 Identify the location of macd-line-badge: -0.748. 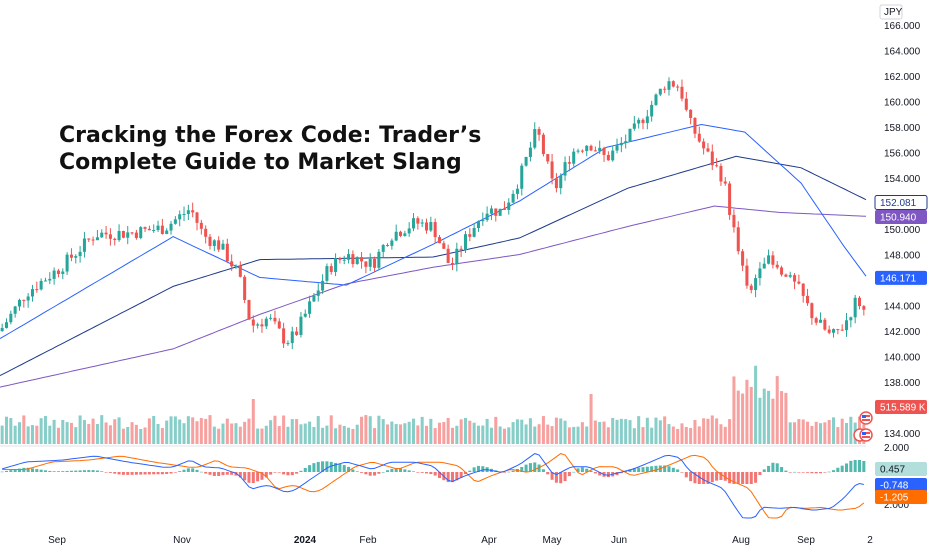
(901, 485).